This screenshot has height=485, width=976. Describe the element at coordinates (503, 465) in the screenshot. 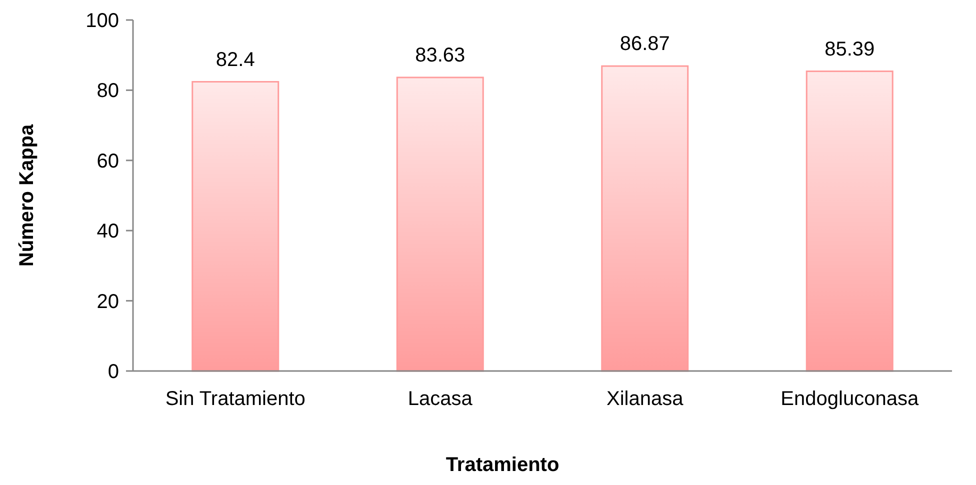

I see `x-axis-title: Tratamiento` at that location.